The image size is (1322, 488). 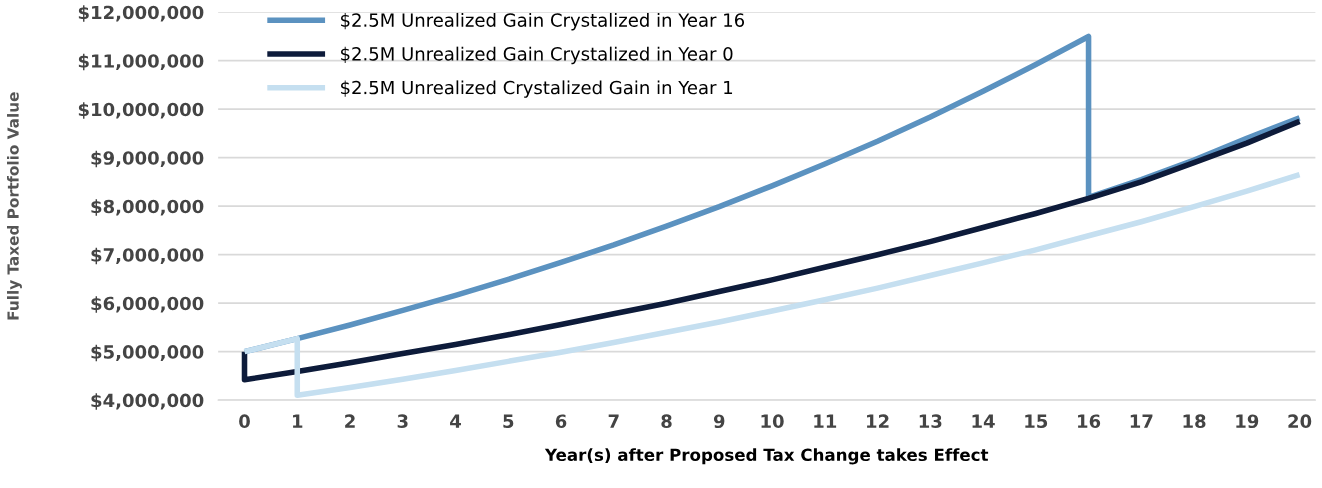 What do you see at coordinates (1089, 421) in the screenshot?
I see `x-tick-label: 16` at bounding box center [1089, 421].